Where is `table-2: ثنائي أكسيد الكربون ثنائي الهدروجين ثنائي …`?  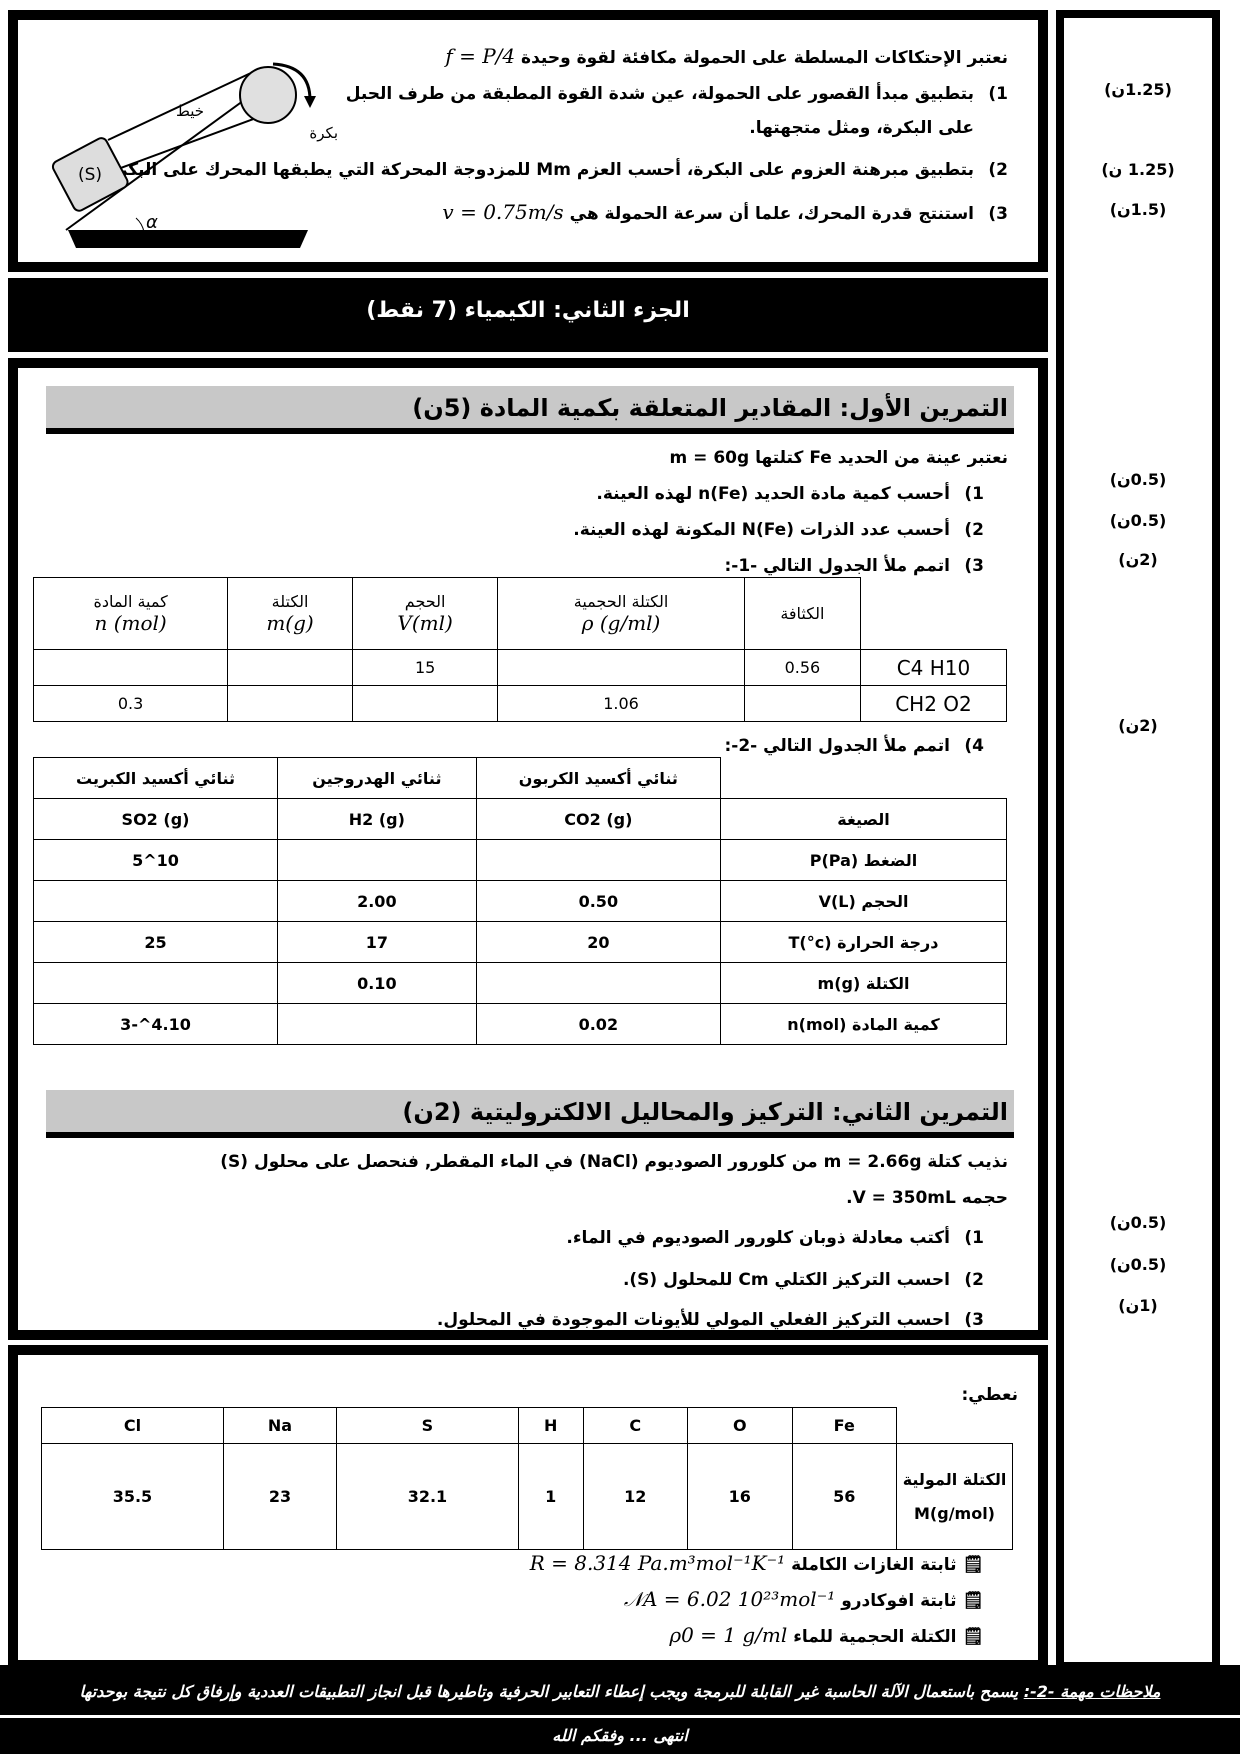 table-2: ثنائي أكسيد الكربون ثنائي الهدروجين ثنائي … is located at coordinates (519, 901).